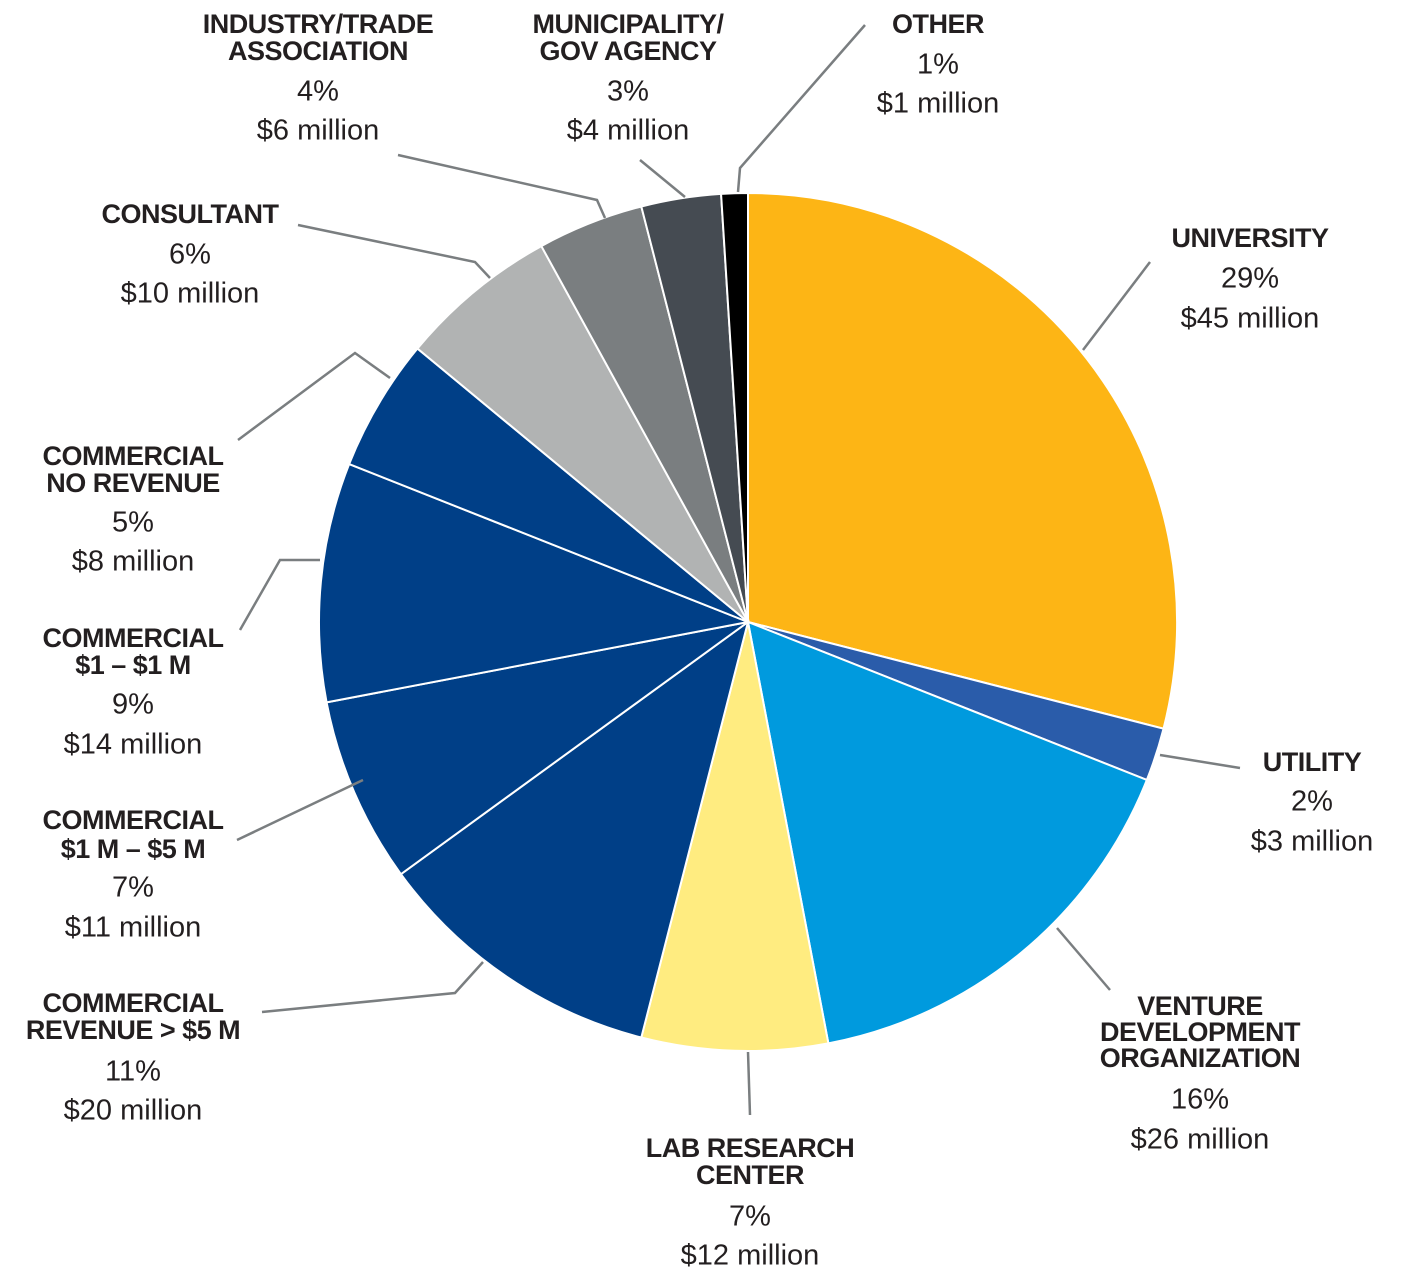 This screenshot has width=1401, height=1270. Describe the element at coordinates (628, 131) in the screenshot. I see `amount-label: $4 million` at that location.